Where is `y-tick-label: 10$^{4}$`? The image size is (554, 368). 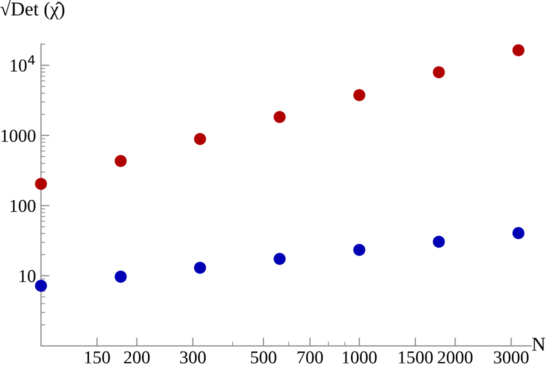 y-tick-label: 10$^{4}$ is located at coordinates (22, 63).